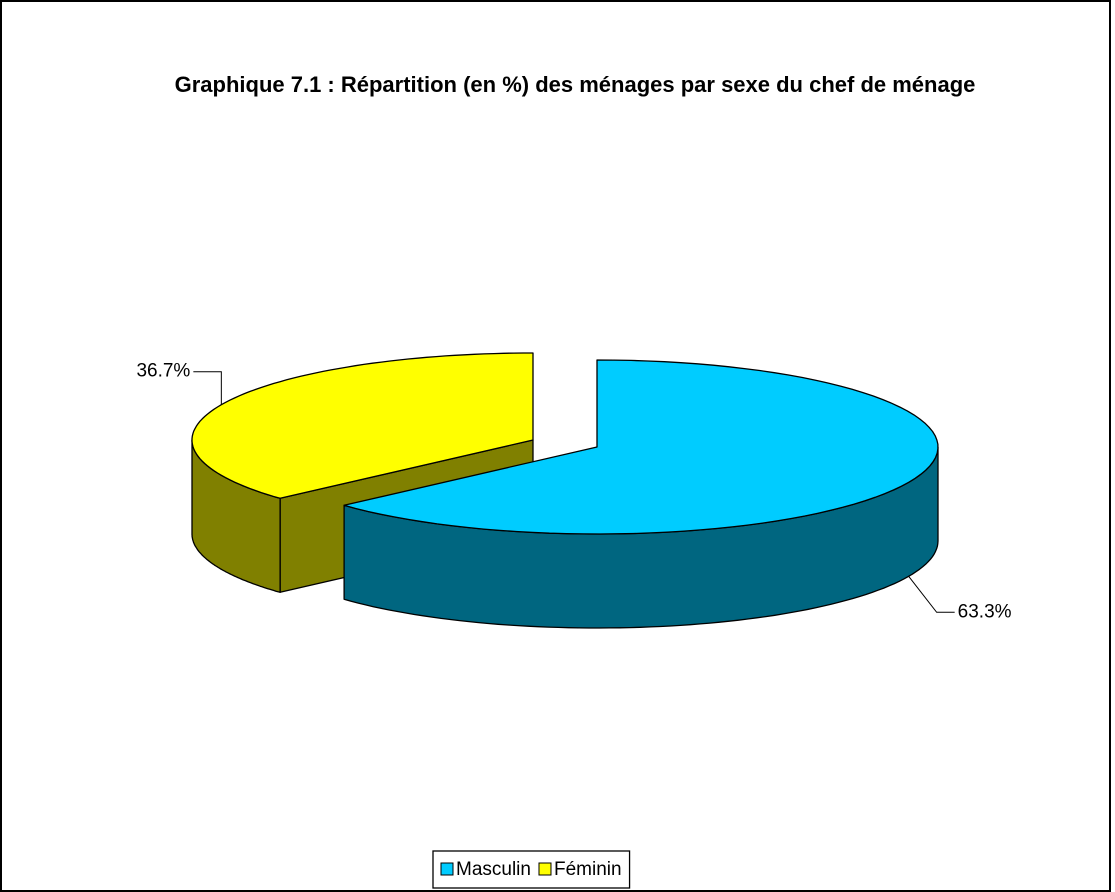 This screenshot has width=1115, height=892. What do you see at coordinates (493, 869) in the screenshot?
I see `legend-label: Masculin` at bounding box center [493, 869].